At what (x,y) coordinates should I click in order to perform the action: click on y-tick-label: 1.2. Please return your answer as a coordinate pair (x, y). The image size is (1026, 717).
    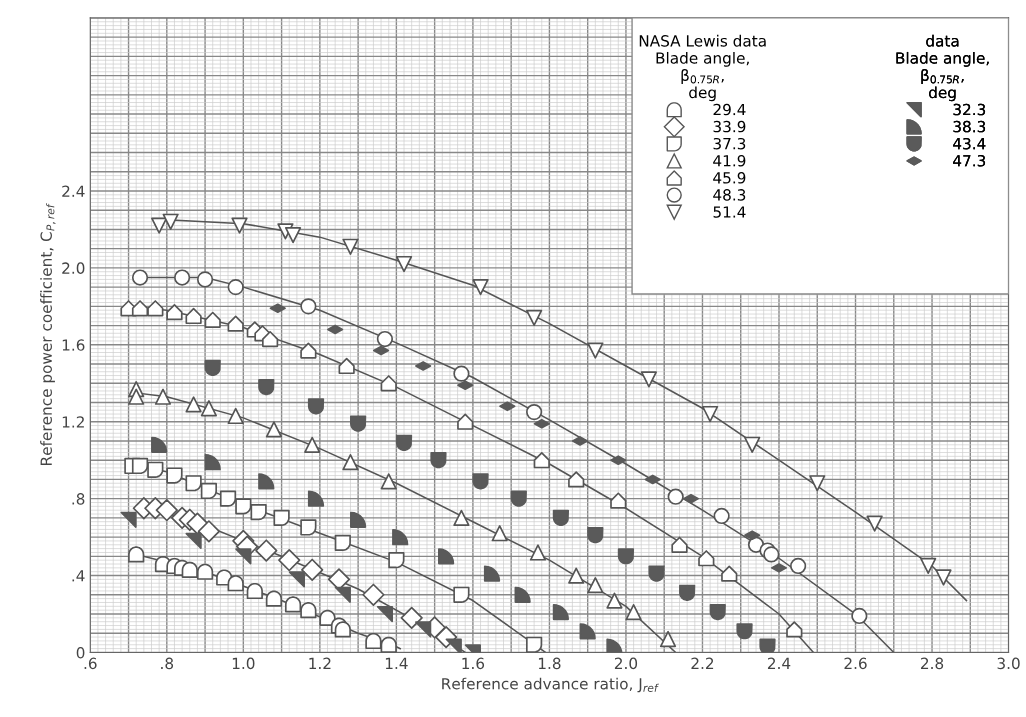
    Looking at the image, I should click on (73, 422).